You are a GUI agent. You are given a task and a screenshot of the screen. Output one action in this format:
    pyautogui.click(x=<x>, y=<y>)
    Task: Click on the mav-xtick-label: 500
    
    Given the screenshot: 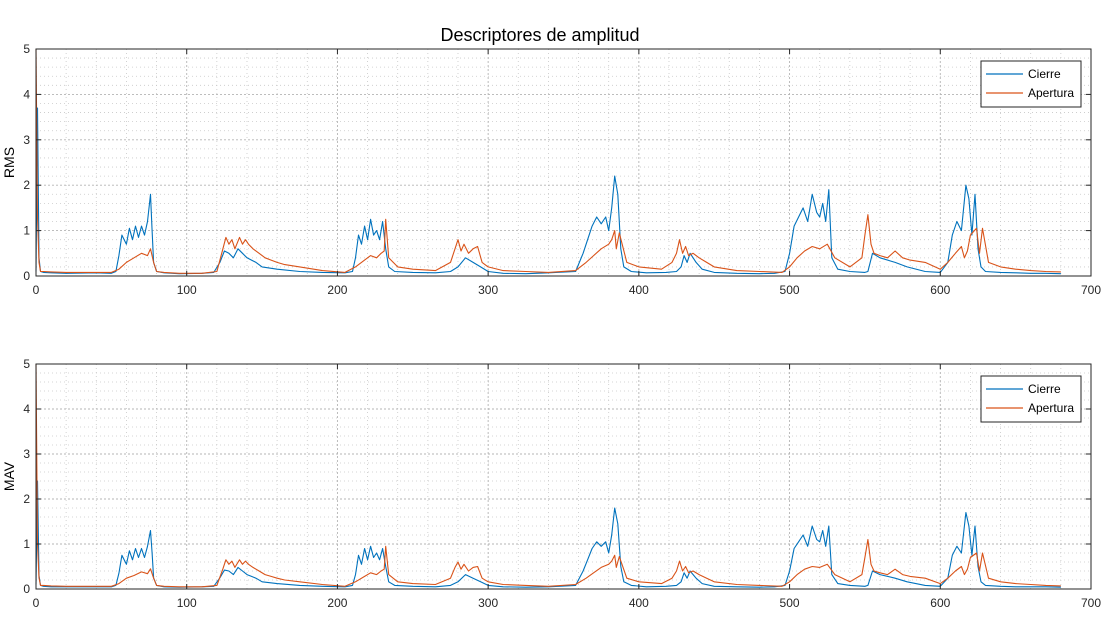 What is the action you would take?
    pyautogui.click(x=790, y=603)
    